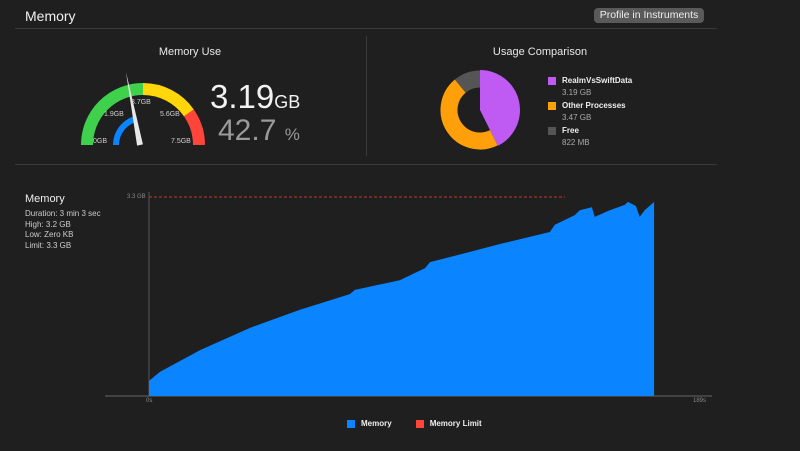  Describe the element at coordinates (287, 102) in the screenshot. I see `memory-unit: GB` at that location.